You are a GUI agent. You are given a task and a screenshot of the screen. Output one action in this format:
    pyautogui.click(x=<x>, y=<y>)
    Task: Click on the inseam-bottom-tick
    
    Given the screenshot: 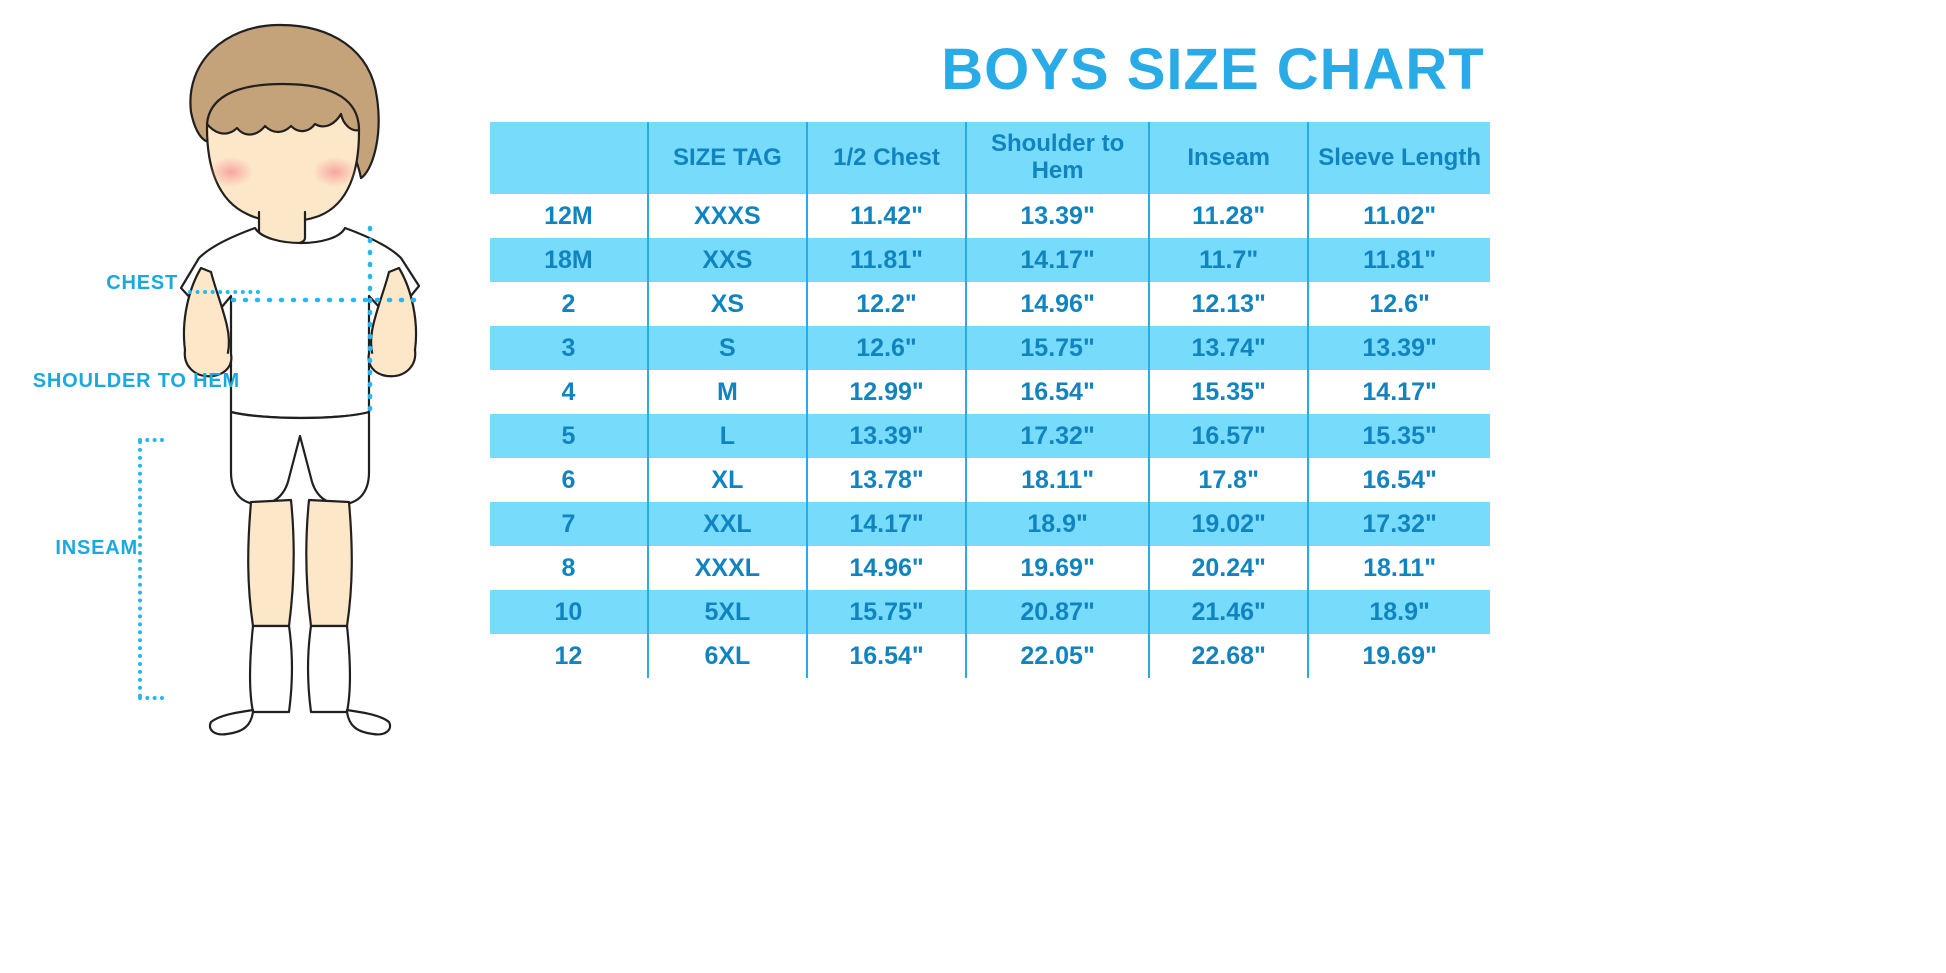 What is the action you would take?
    pyautogui.click(x=151, y=698)
    